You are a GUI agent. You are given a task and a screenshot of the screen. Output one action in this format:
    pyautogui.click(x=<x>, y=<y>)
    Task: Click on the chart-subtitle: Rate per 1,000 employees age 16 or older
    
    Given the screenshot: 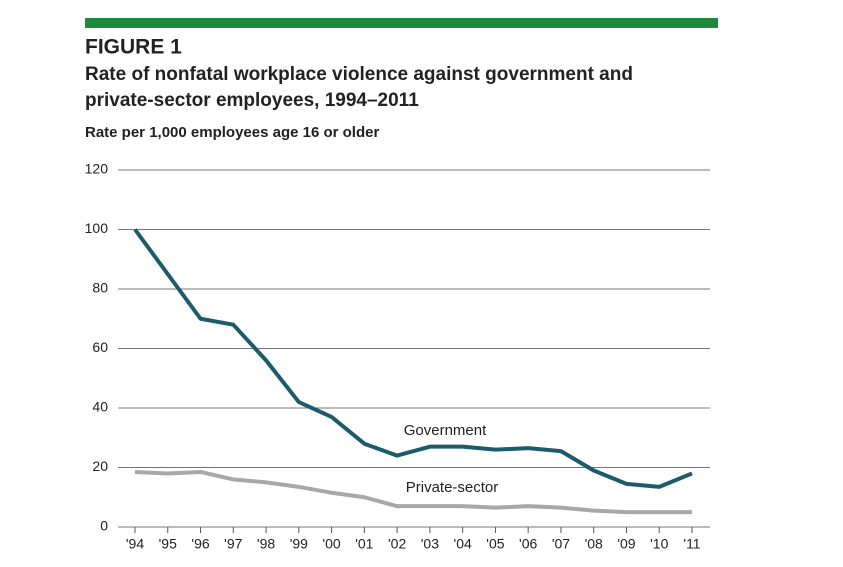 What is the action you would take?
    pyautogui.click(x=232, y=132)
    